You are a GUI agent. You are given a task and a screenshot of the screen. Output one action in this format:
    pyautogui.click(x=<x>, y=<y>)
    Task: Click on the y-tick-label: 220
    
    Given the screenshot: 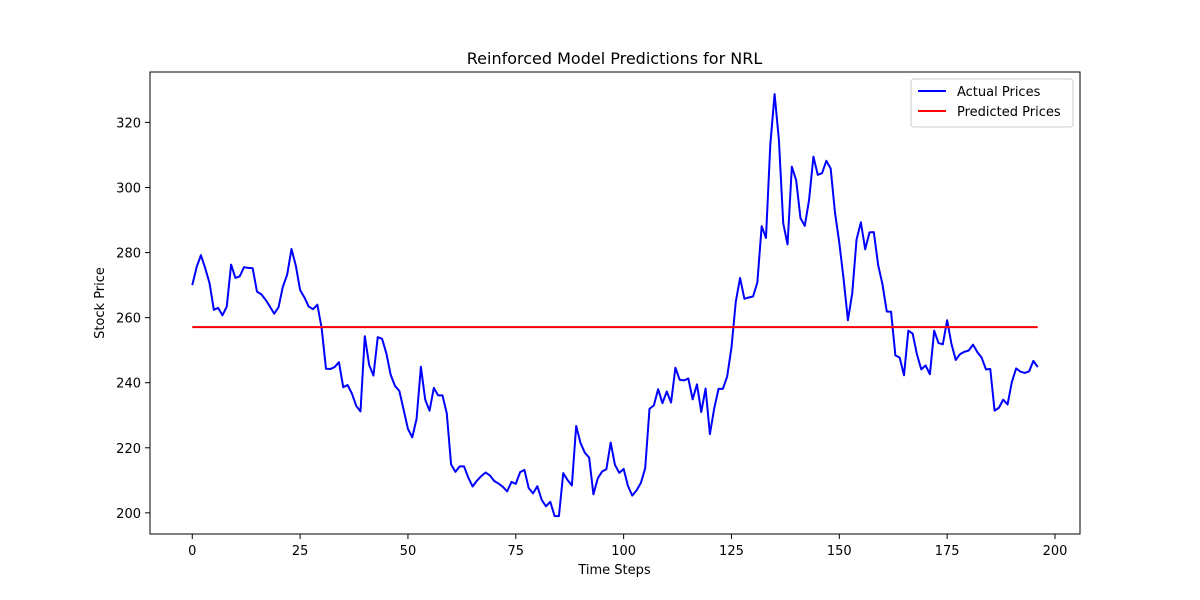 What is the action you would take?
    pyautogui.click(x=128, y=449)
    